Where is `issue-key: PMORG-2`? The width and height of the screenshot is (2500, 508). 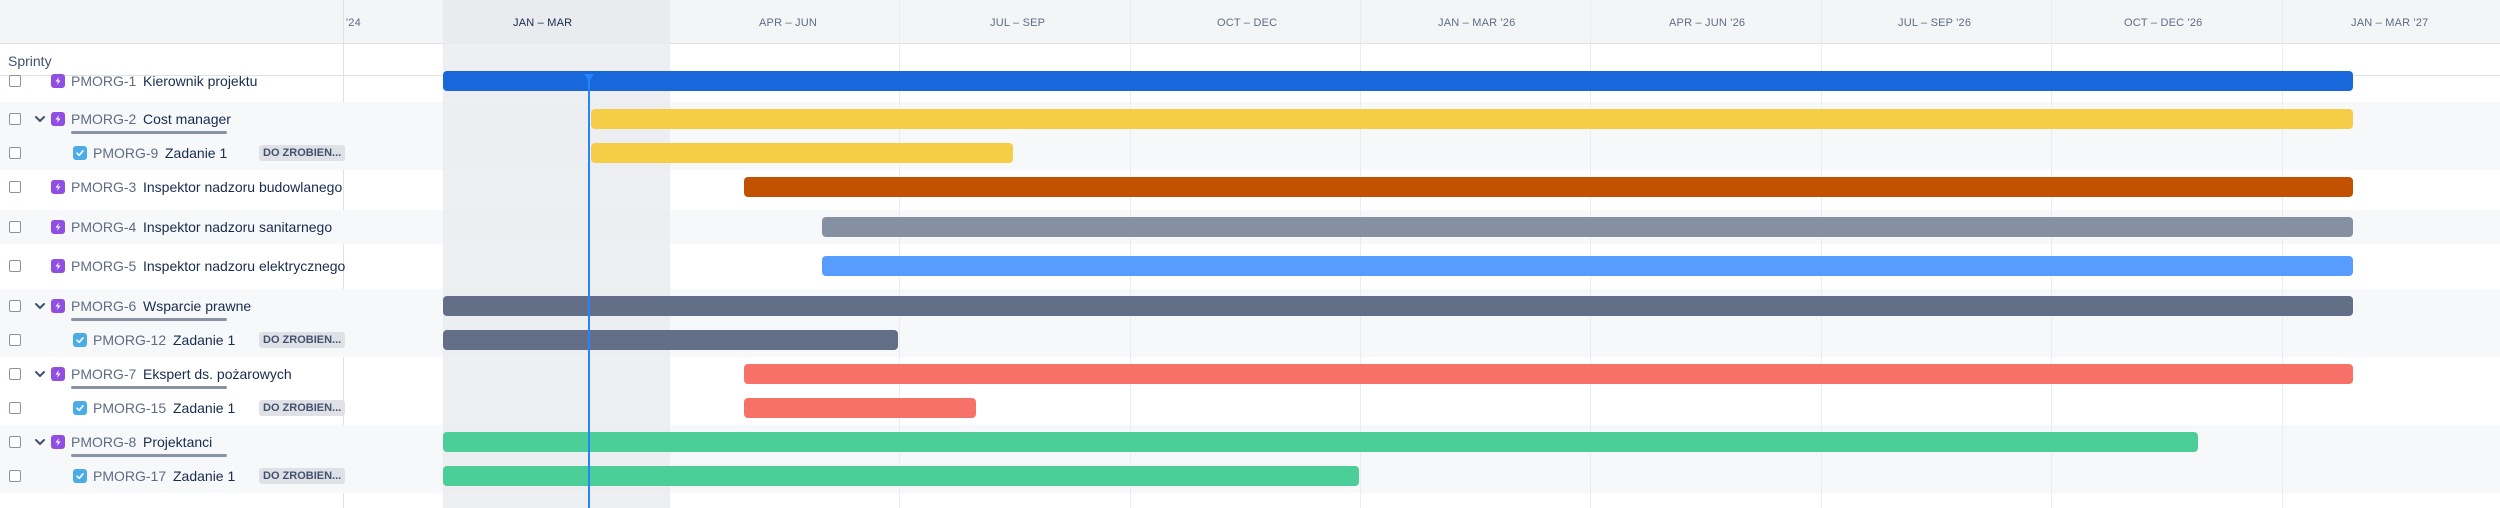
issue-key: PMORG-2 is located at coordinates (104, 119).